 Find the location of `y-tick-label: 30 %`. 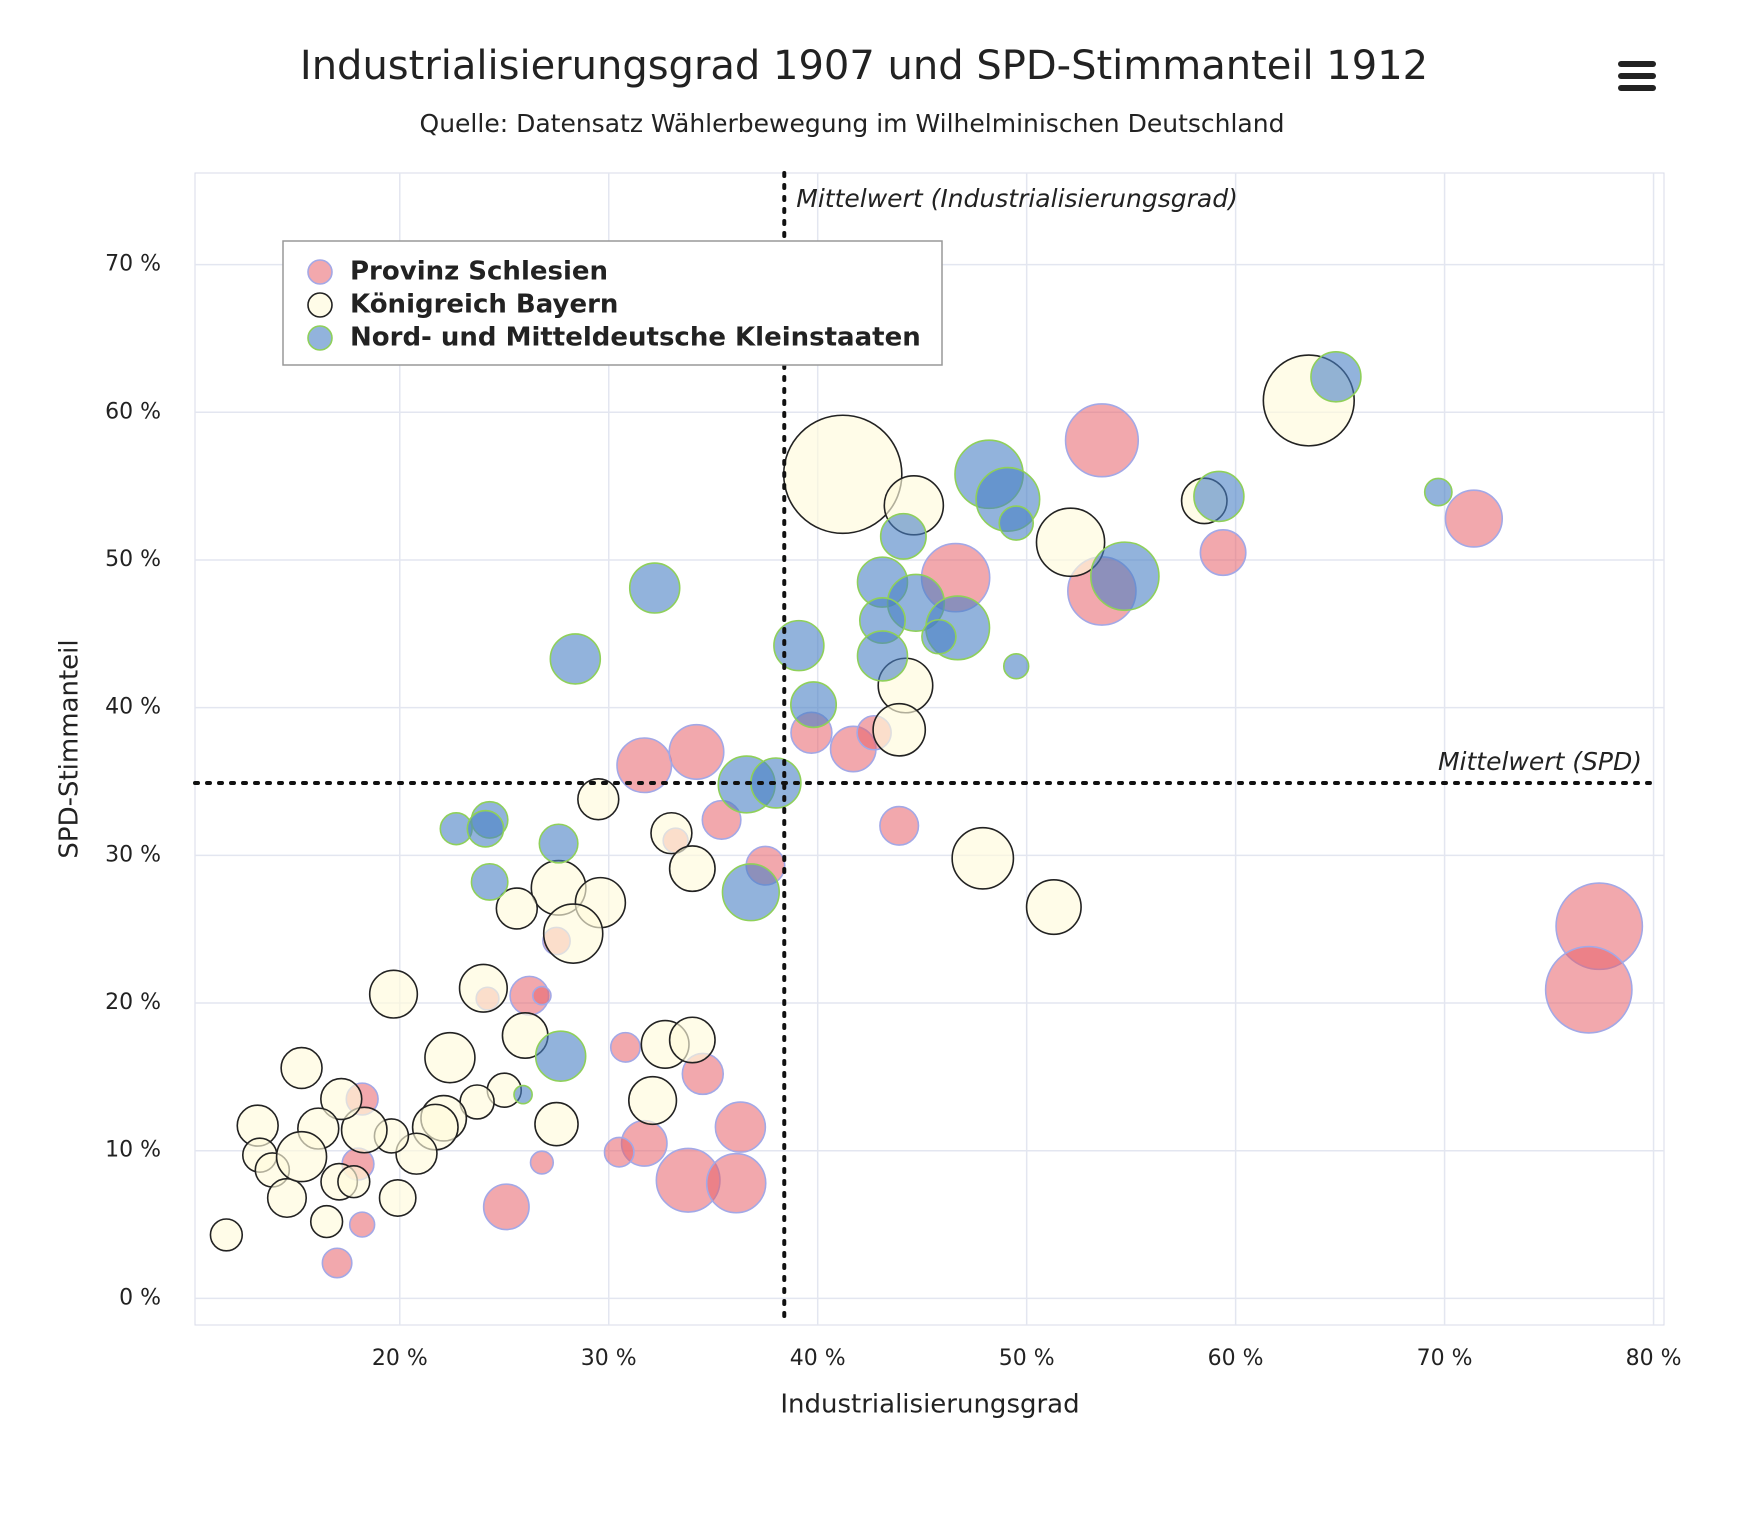

y-tick-label: 30 % is located at coordinates (133, 854).